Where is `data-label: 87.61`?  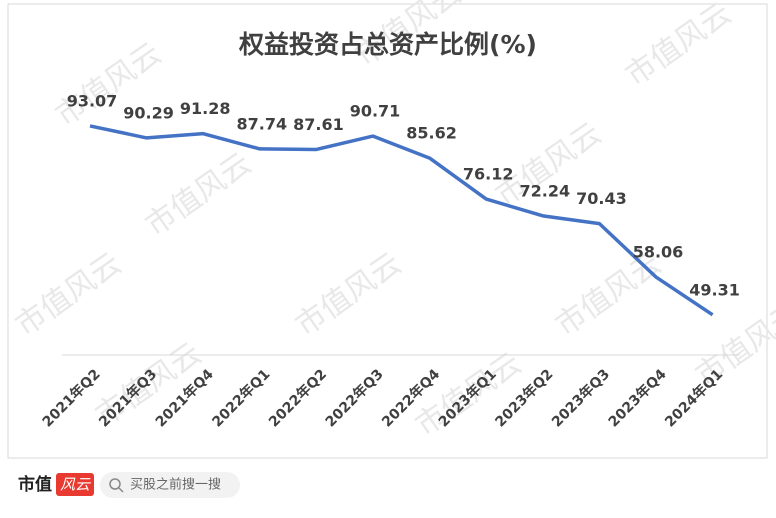
data-label: 87.61 is located at coordinates (318, 124).